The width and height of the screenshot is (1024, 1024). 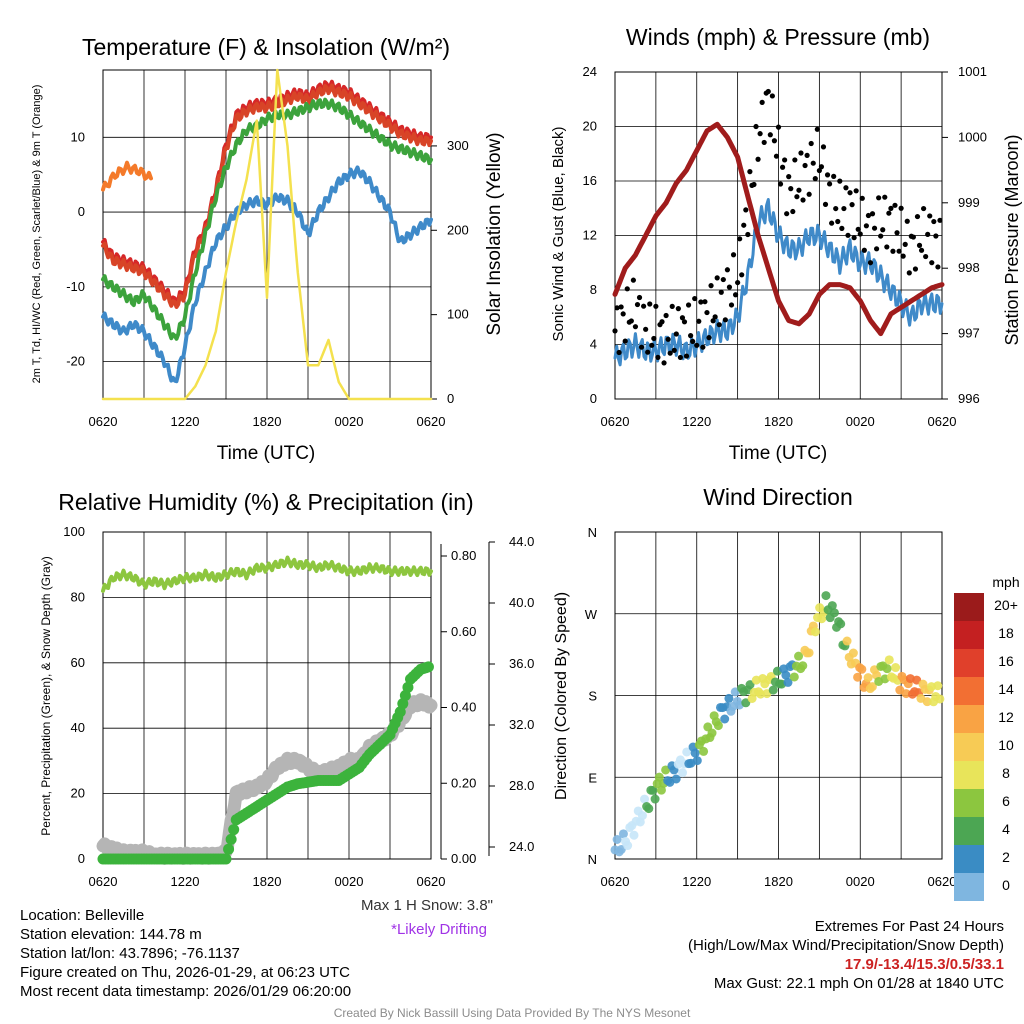 I want to click on precip-tick-label: 0.80, so click(x=463, y=555).